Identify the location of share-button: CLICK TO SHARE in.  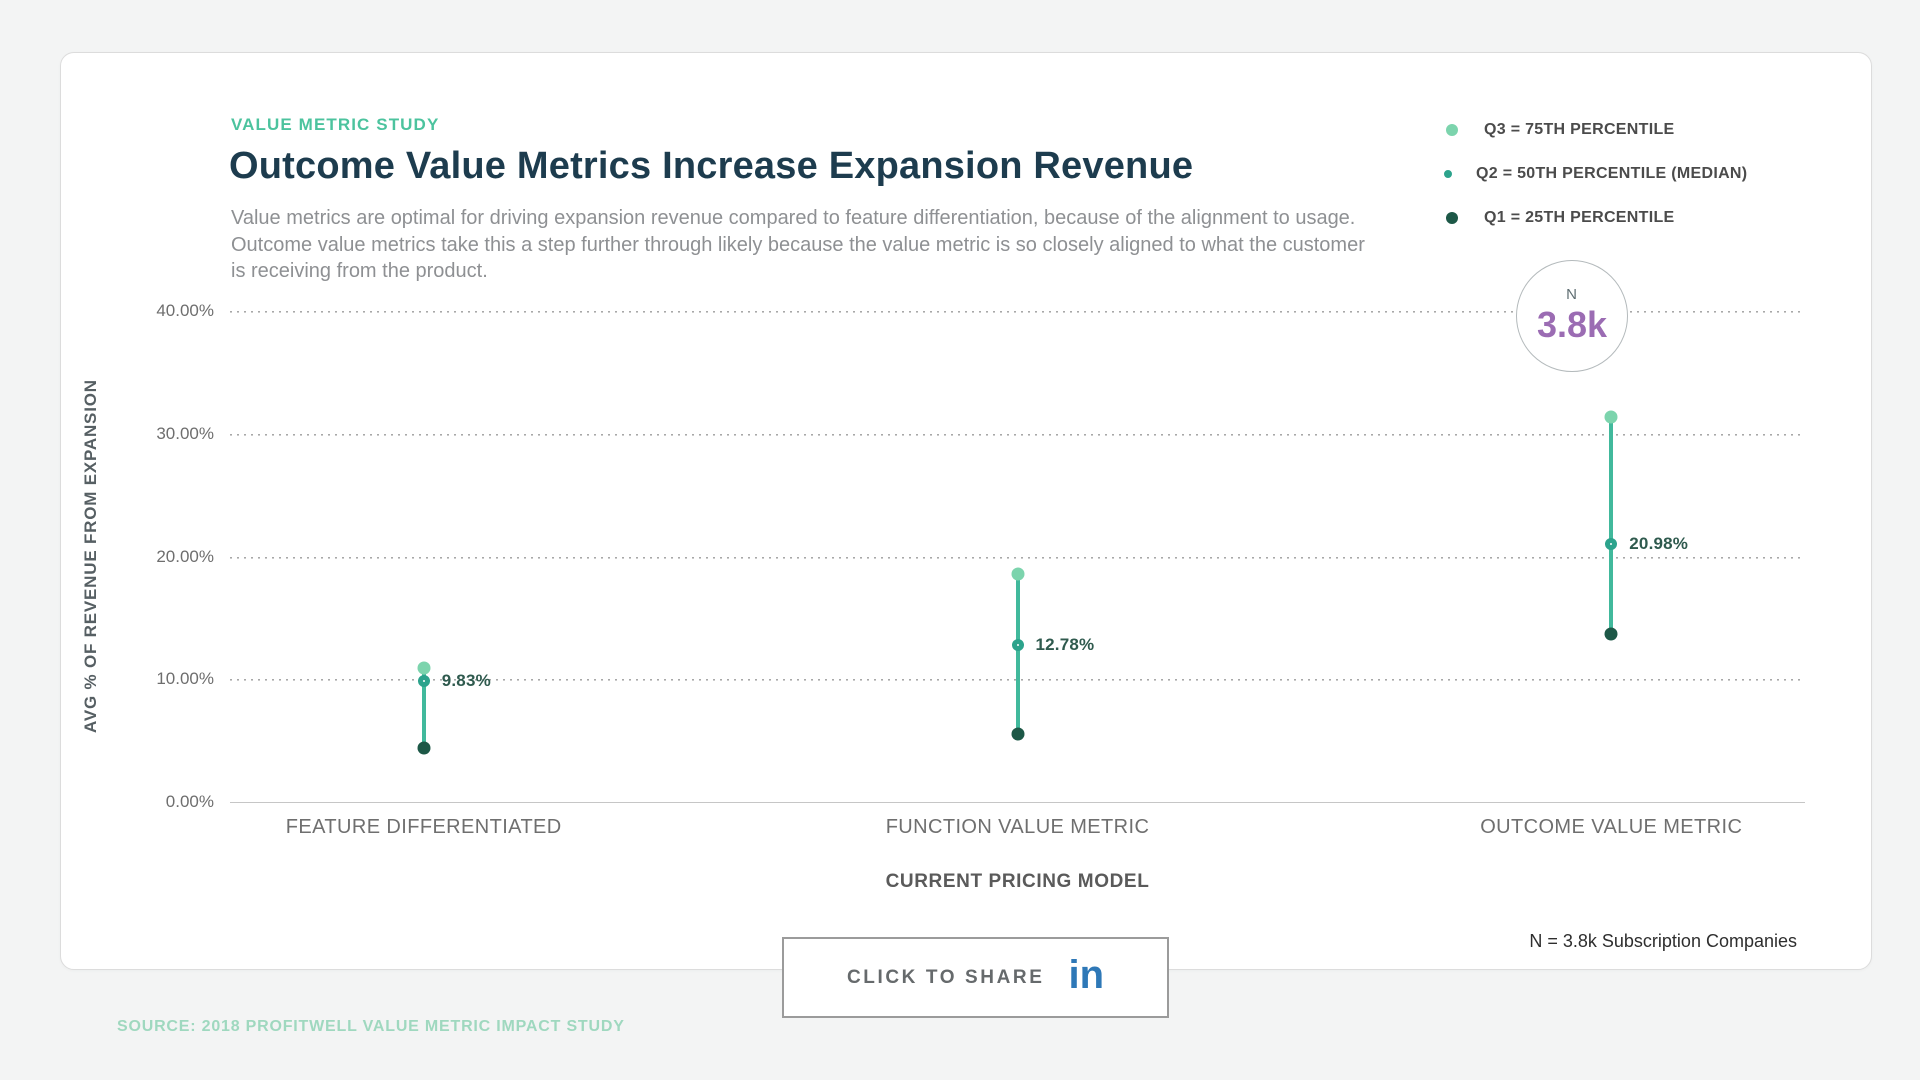
(975, 977).